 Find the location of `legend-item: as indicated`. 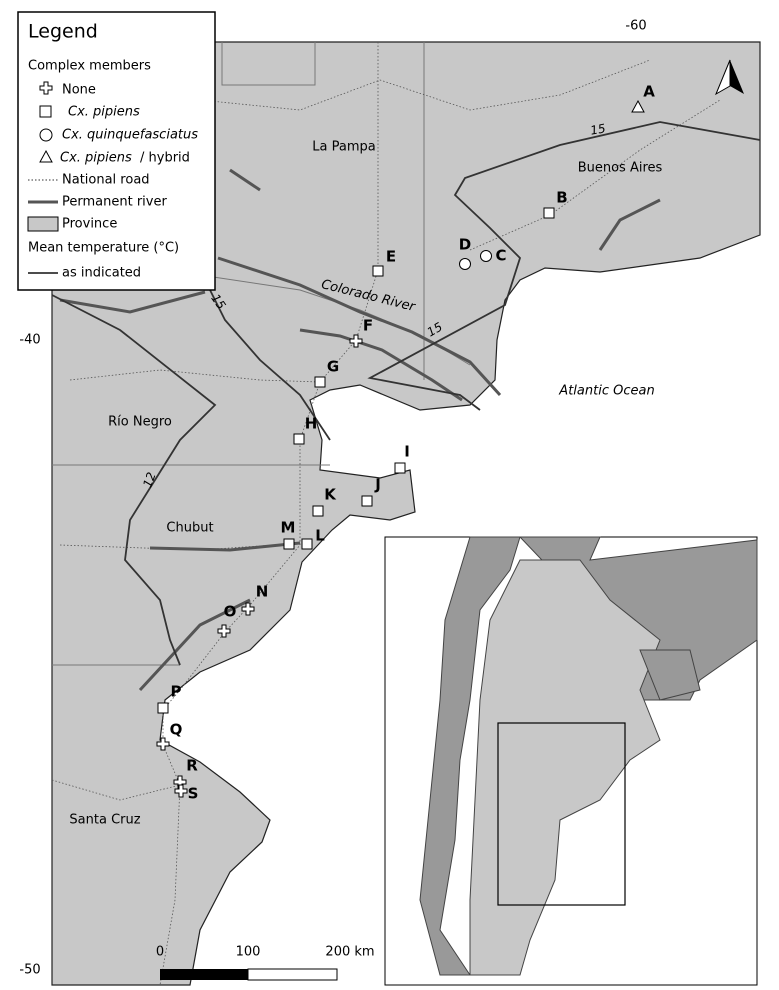

legend-item: as indicated is located at coordinates (101, 273).